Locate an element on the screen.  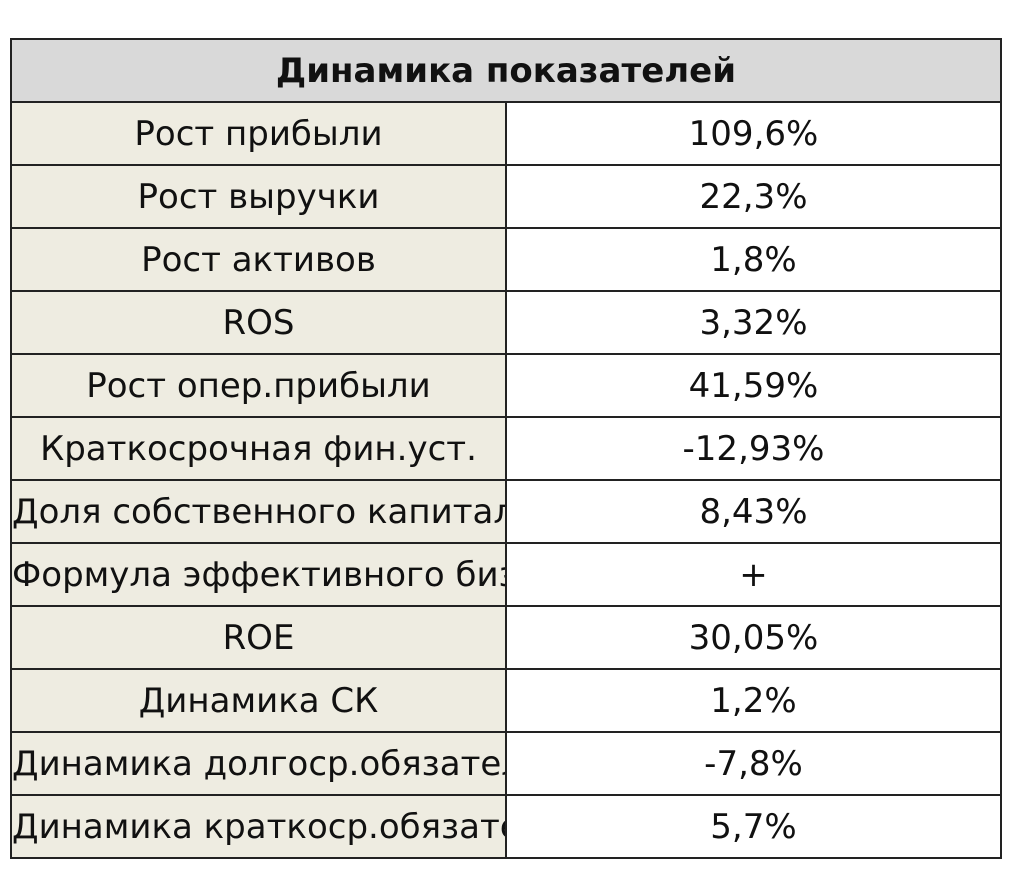
table-row: Рост опер.прибыли 41,59% is located at coordinates (506, 385).